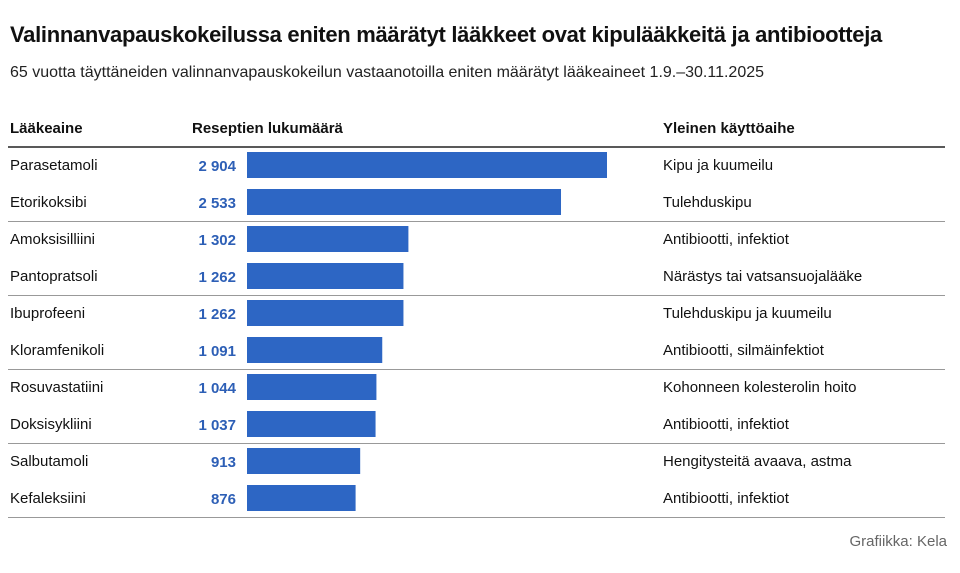  I want to click on value-label-8: 1 037, so click(217, 425).